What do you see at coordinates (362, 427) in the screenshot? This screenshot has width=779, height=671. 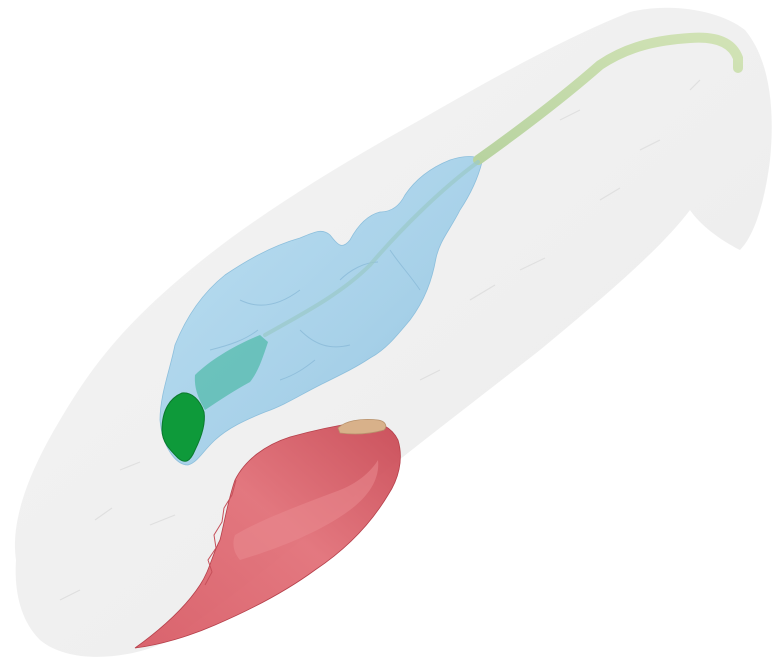 I see `tan-tip` at bounding box center [362, 427].